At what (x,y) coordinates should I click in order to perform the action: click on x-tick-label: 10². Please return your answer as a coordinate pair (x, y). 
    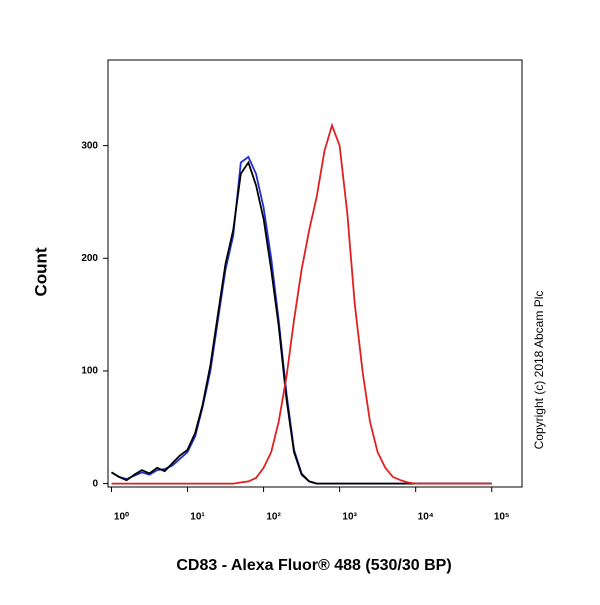
    Looking at the image, I should click on (273, 517).